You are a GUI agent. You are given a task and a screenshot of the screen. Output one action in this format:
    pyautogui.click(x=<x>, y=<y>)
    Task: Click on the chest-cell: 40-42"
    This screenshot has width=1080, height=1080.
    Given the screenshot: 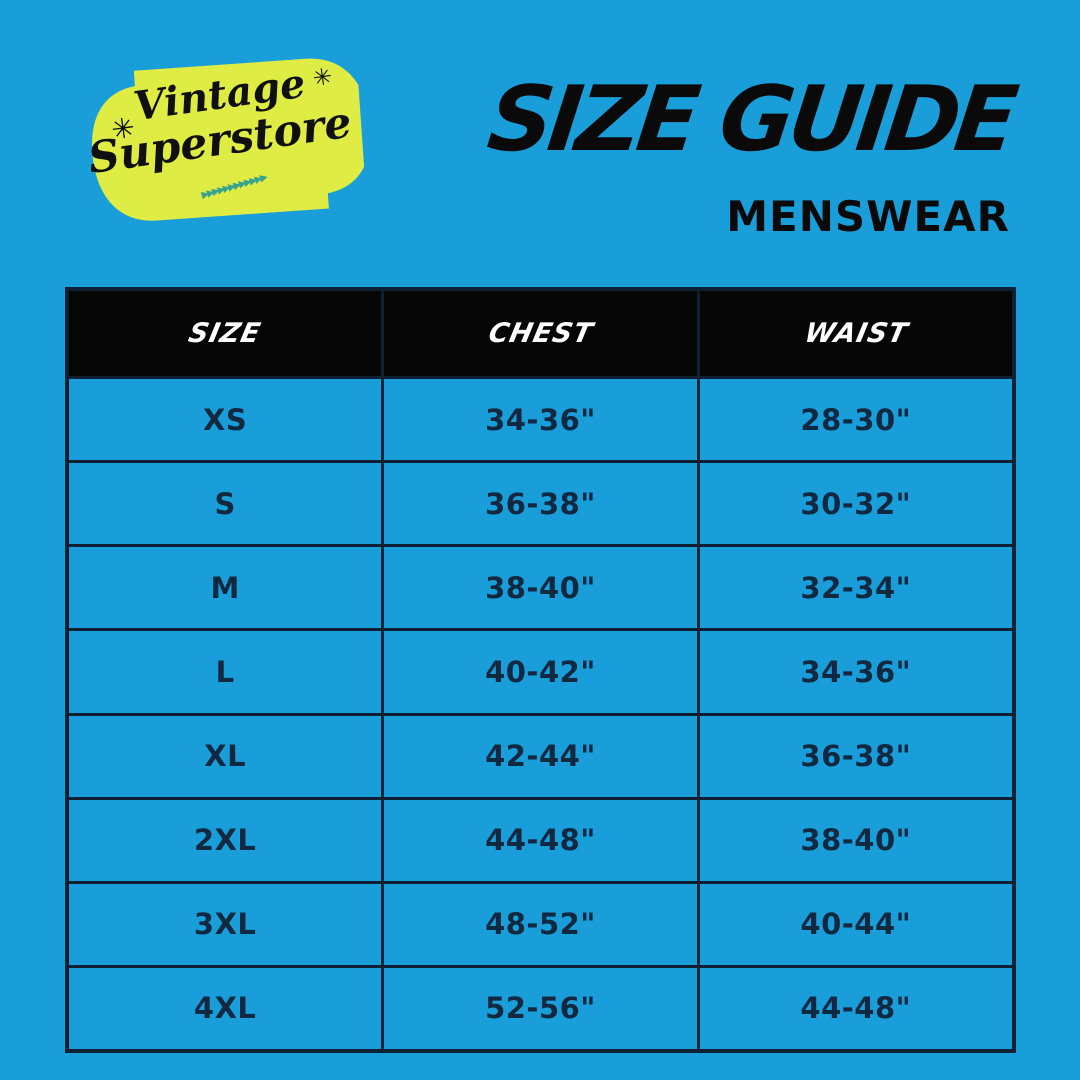 What is the action you would take?
    pyautogui.click(x=540, y=672)
    